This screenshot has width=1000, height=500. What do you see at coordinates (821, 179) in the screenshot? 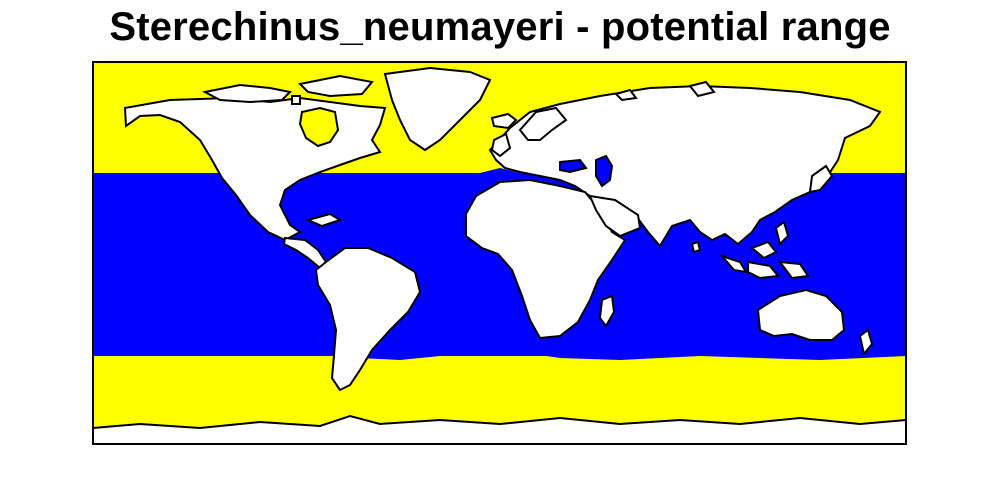
I see `land-japan` at bounding box center [821, 179].